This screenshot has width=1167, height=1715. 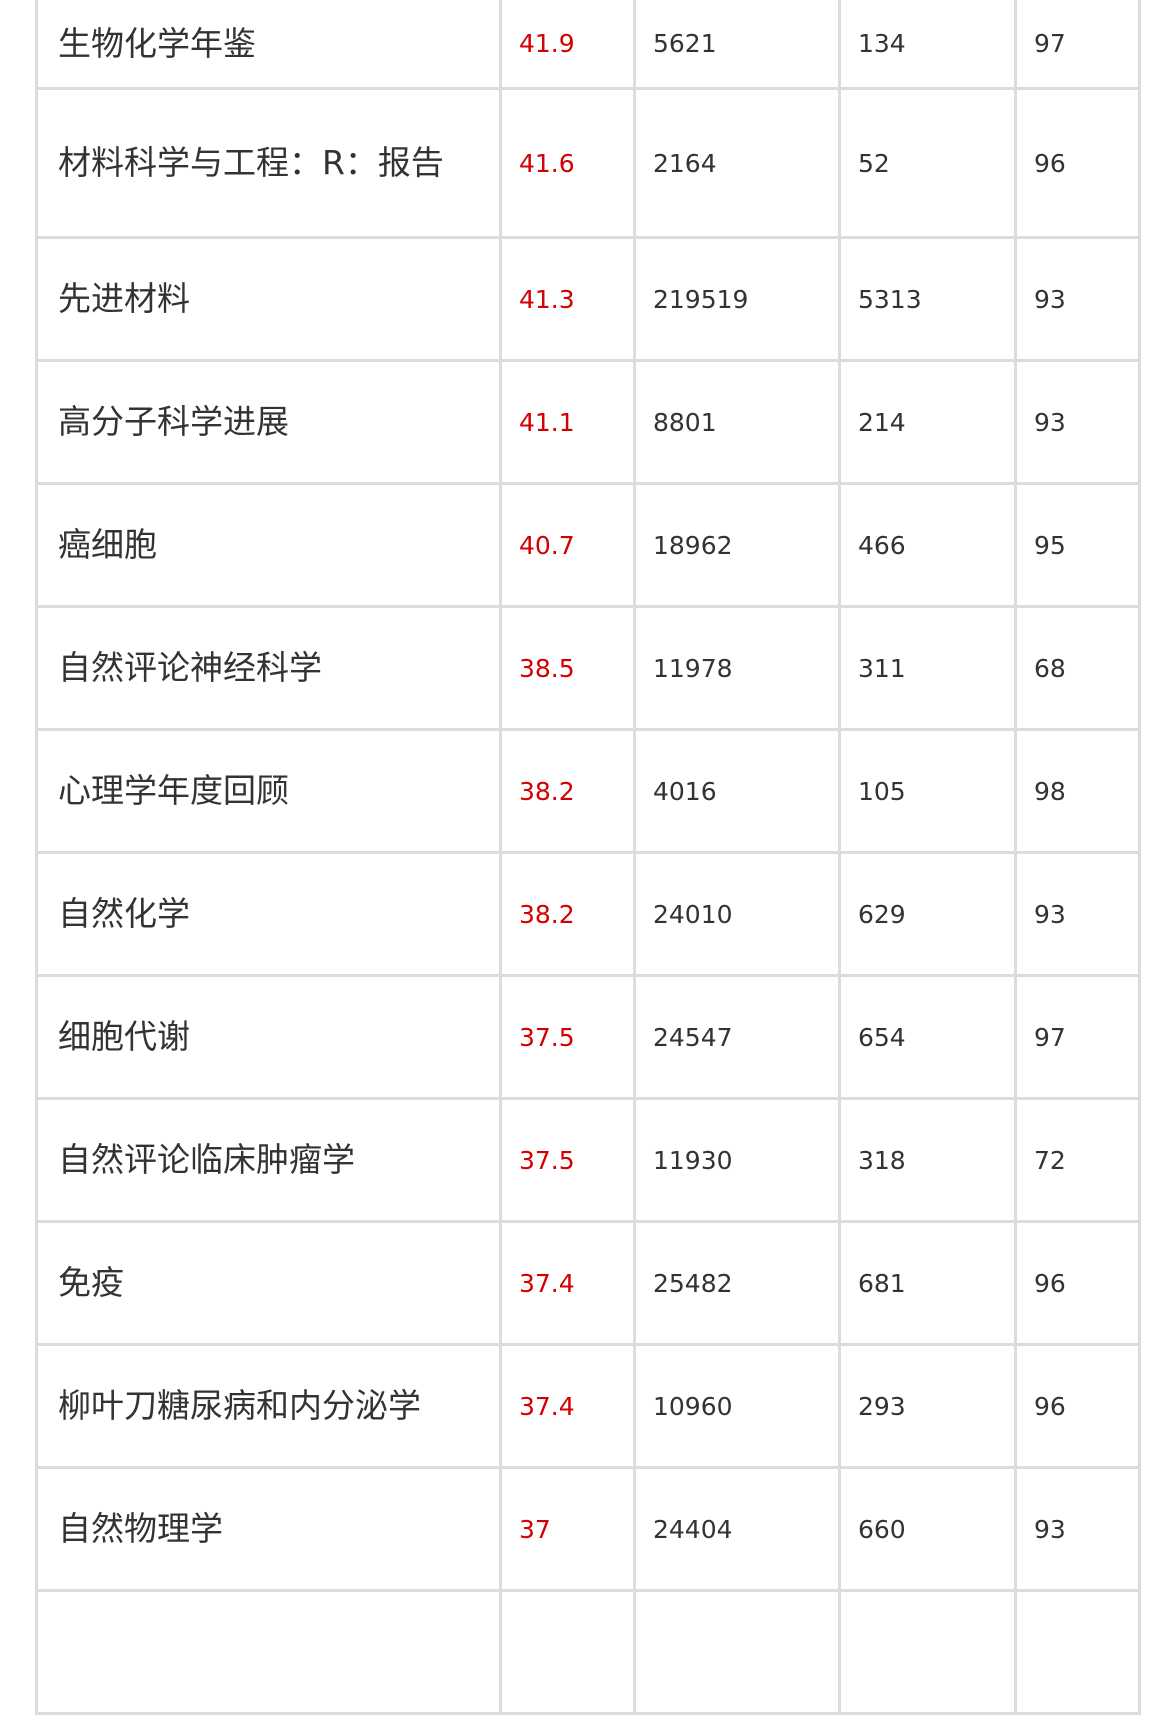 I want to click on table-row: 先进材料 41.3 219519 5313 93, so click(x=588, y=299).